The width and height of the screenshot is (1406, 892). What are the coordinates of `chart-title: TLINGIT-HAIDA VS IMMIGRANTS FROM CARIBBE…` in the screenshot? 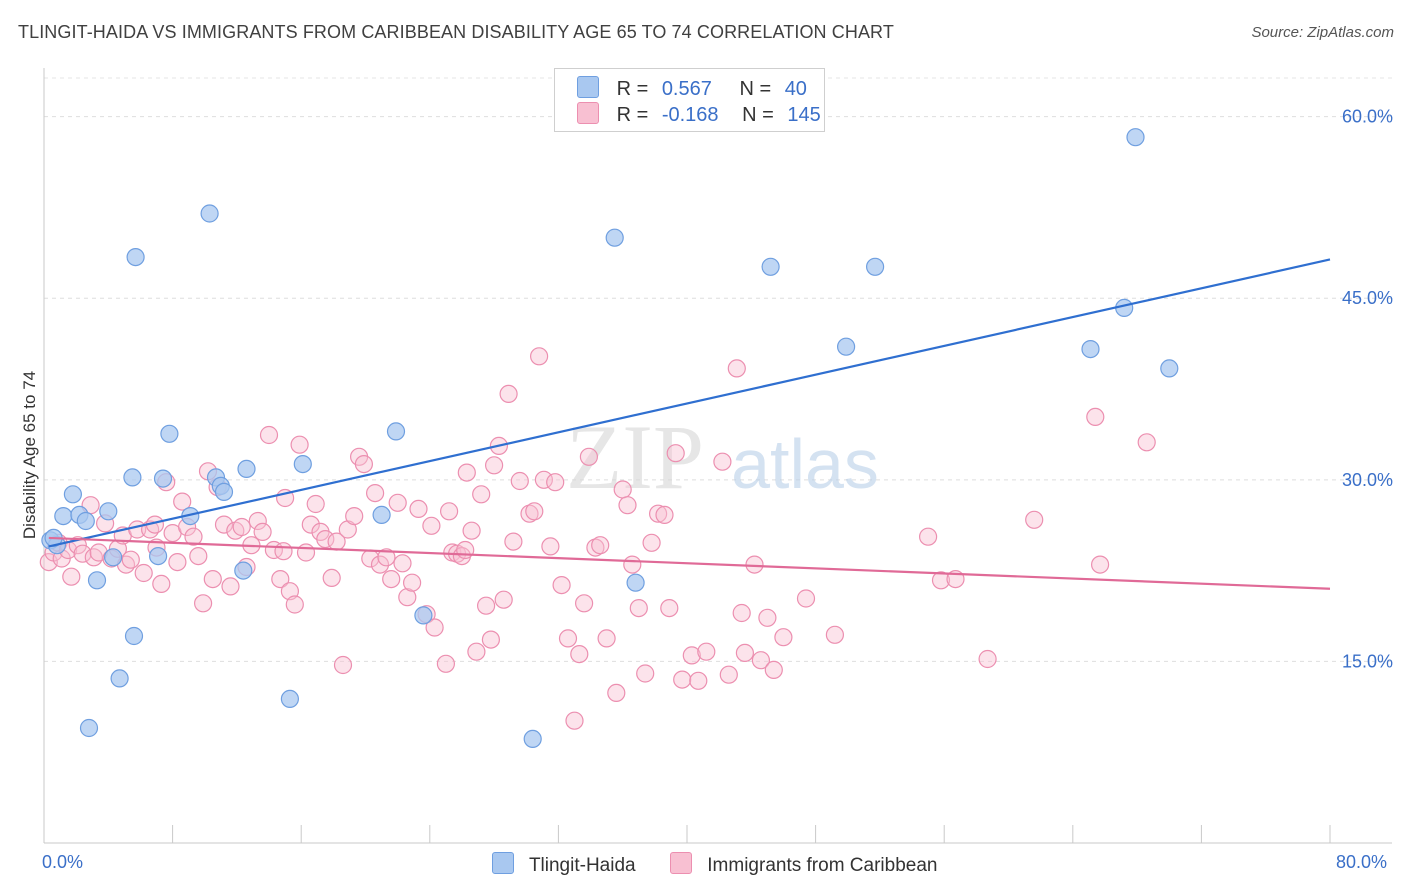 It's located at (456, 32).